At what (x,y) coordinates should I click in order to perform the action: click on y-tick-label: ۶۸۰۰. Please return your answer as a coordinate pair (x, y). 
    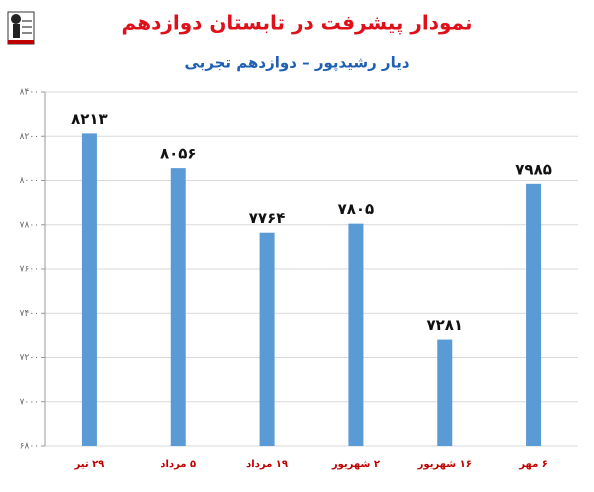
    Looking at the image, I should click on (29, 447).